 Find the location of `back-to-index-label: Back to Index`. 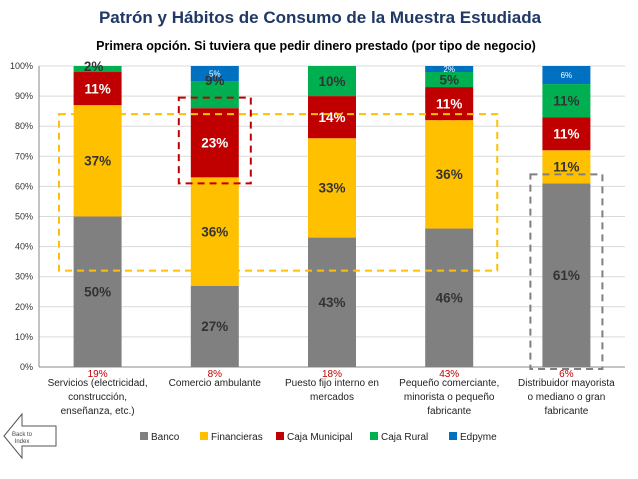

back-to-index-label: Back to Index is located at coordinates (22, 439).